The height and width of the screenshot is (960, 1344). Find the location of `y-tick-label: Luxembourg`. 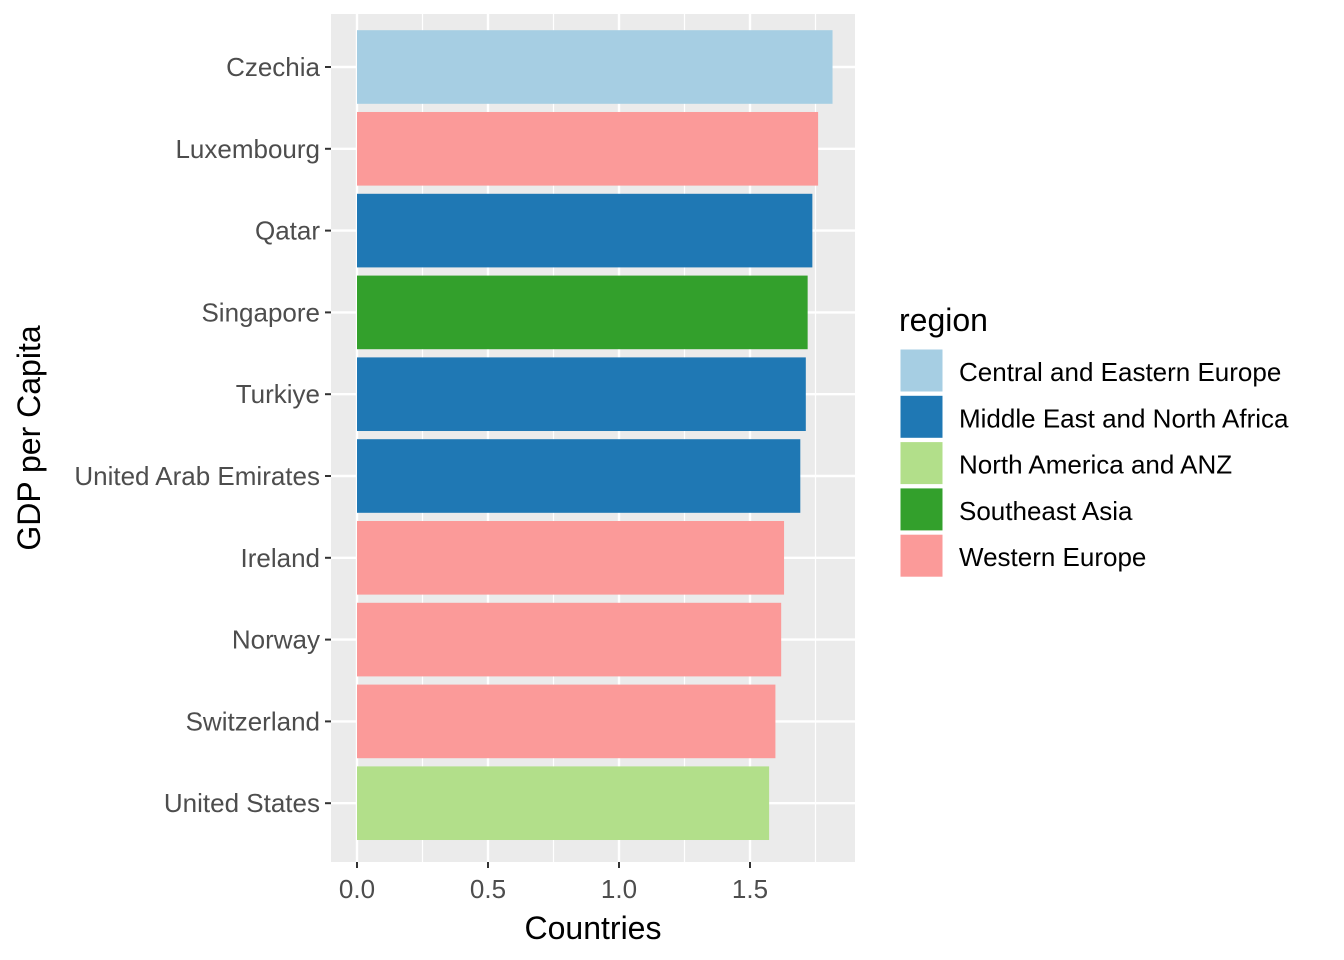

y-tick-label: Luxembourg is located at coordinates (247, 149).